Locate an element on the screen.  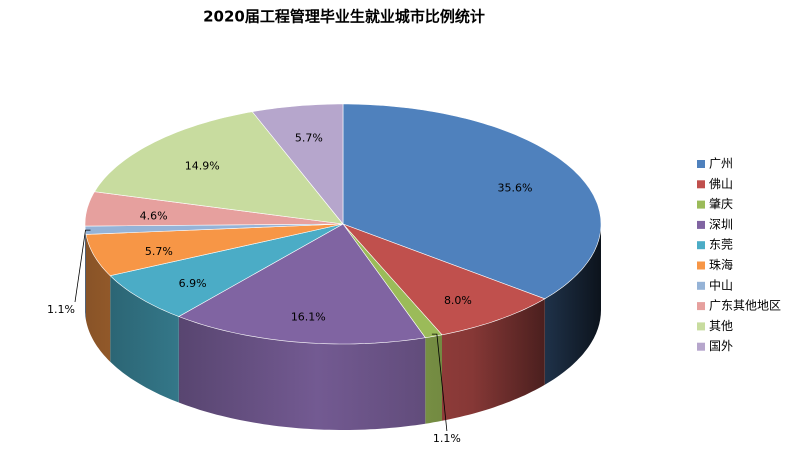
legend-label: 肇庆 is located at coordinates (721, 203).